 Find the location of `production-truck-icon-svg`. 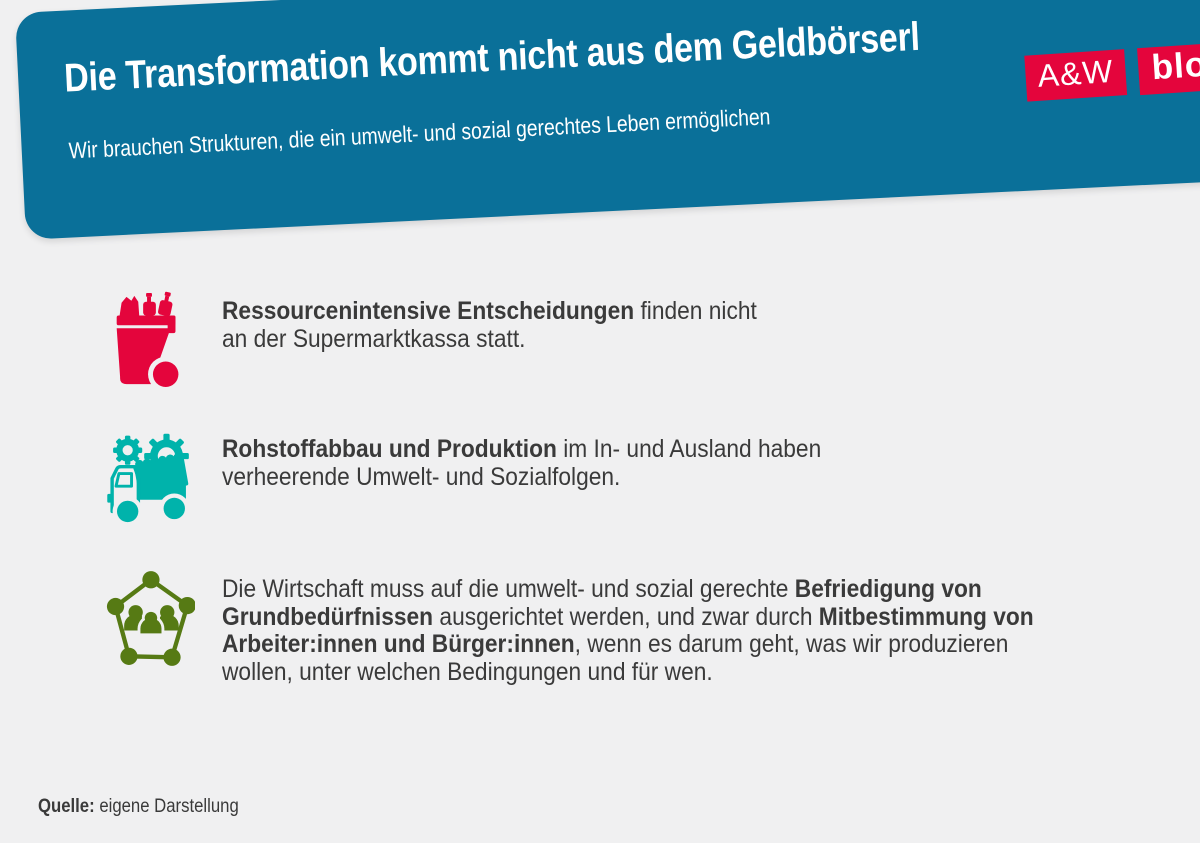

production-truck-icon-svg is located at coordinates (148, 479).